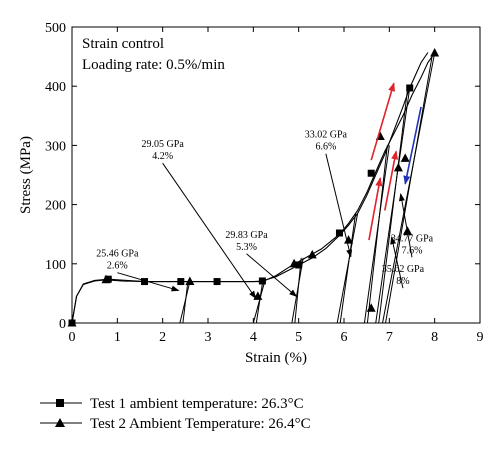 The width and height of the screenshot is (500, 449). What do you see at coordinates (62, 324) in the screenshot?
I see `y-tick-label: 0` at bounding box center [62, 324].